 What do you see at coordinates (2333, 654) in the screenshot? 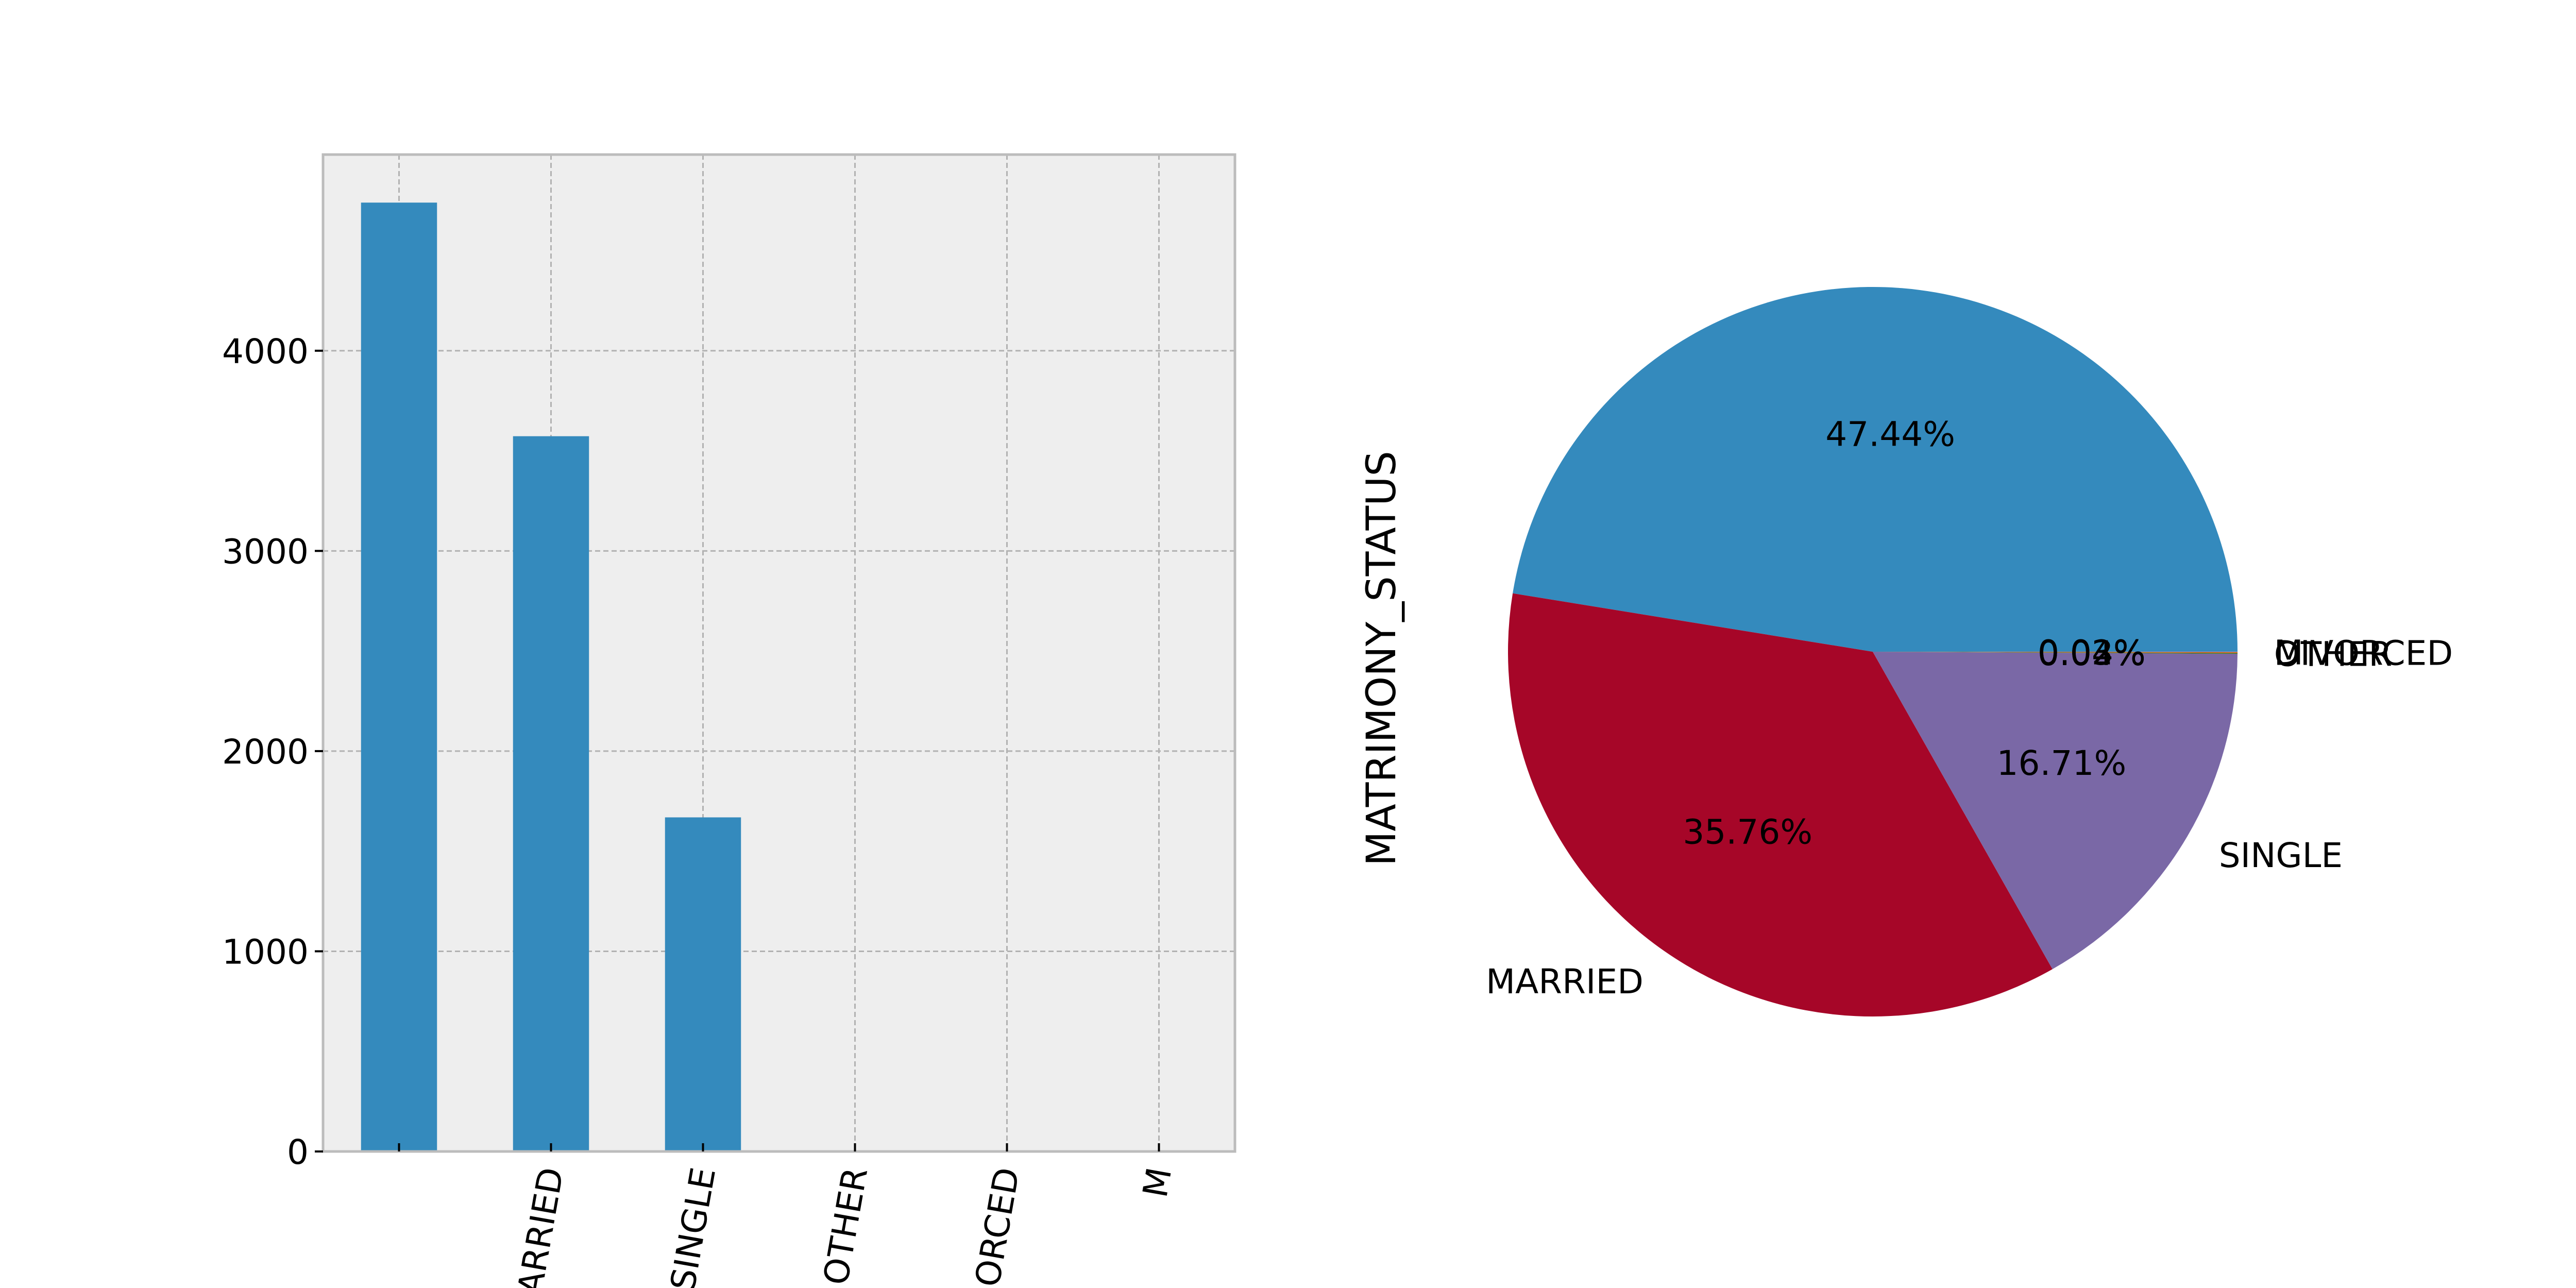
I see `pie-slice-label: OTHER` at bounding box center [2333, 654].